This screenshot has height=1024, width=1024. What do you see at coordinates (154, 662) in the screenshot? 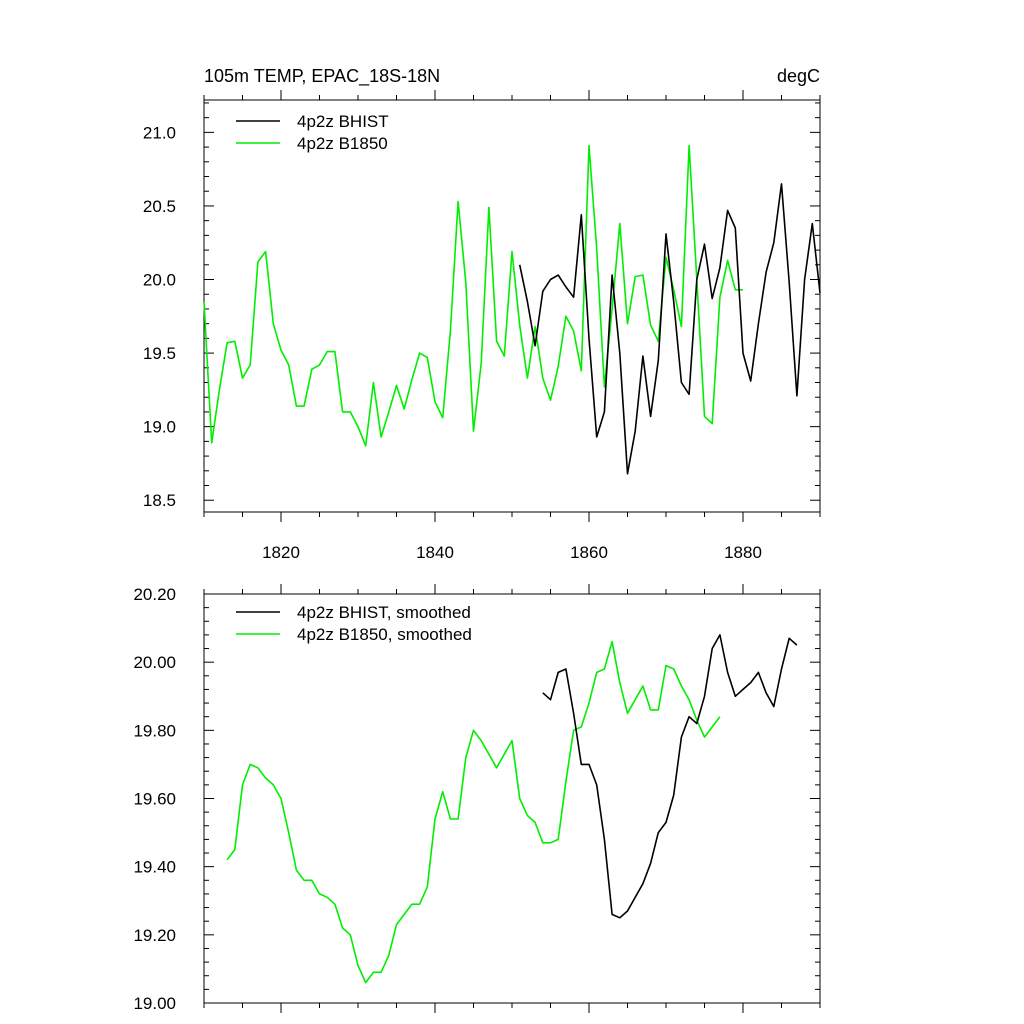
I see `y-tick-label: 20.00` at bounding box center [154, 662].